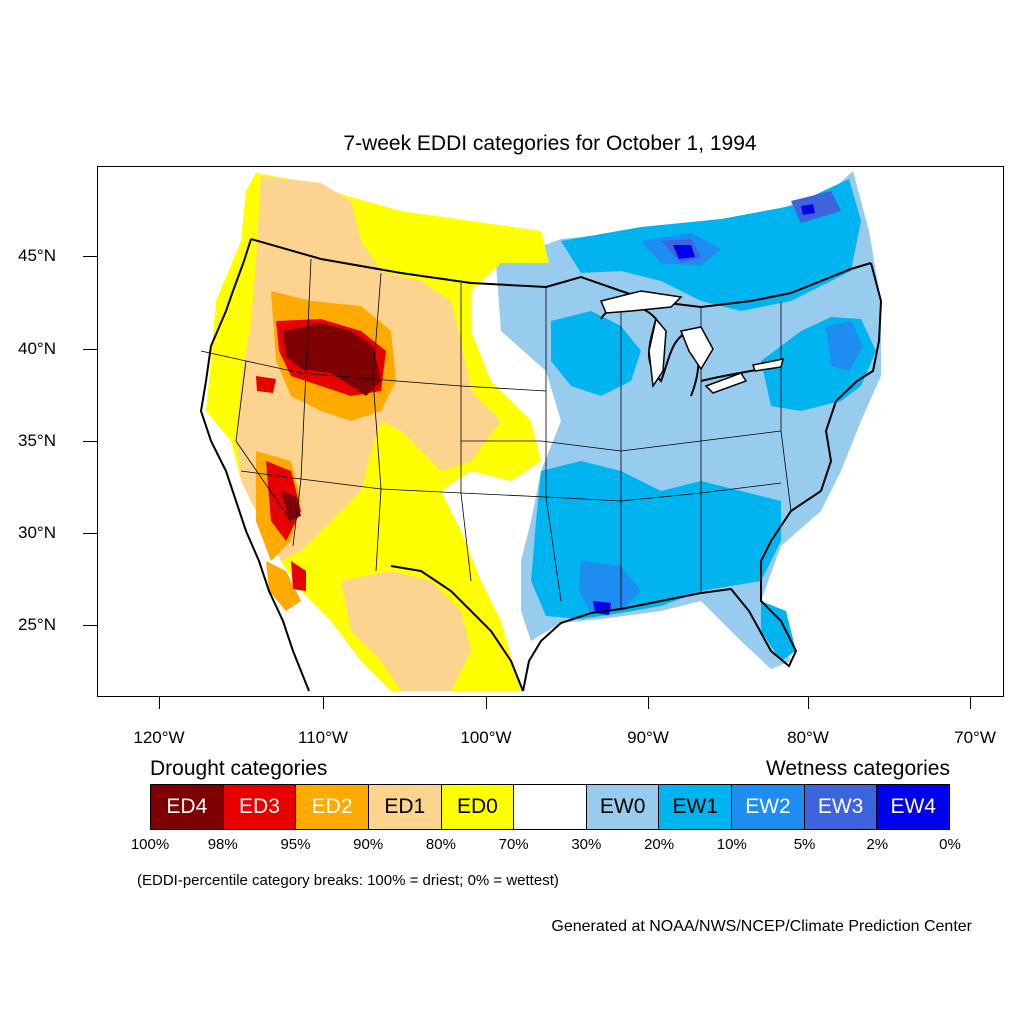 The height and width of the screenshot is (1024, 1024). What do you see at coordinates (332, 807) in the screenshot?
I see `legend-box-ed2: ED2` at bounding box center [332, 807].